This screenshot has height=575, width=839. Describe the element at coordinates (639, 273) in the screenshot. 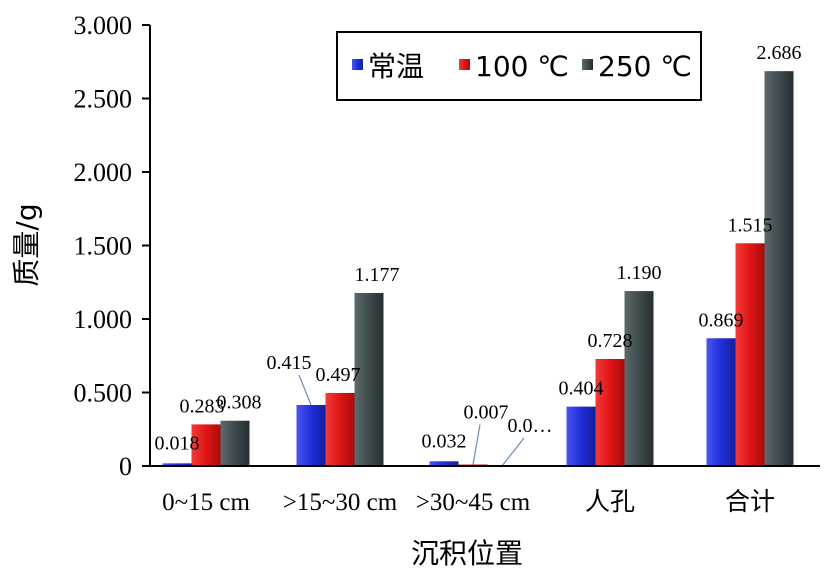

I see `data-label: 1.190` at that location.